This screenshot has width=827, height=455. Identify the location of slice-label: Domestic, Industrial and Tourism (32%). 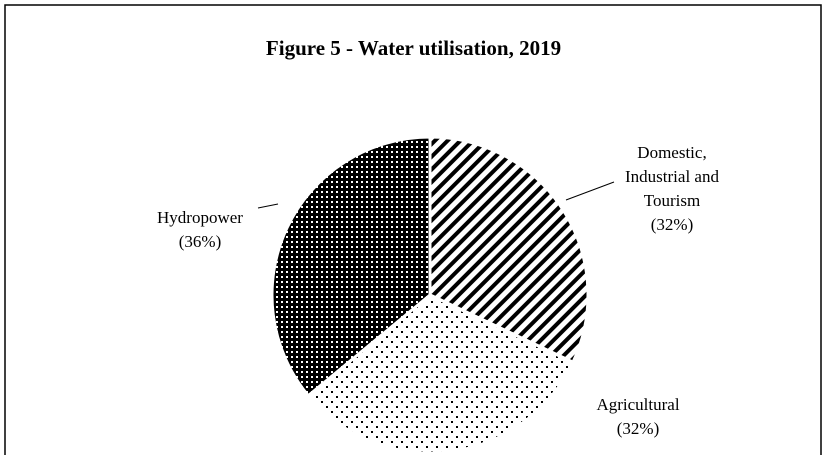
(672, 189).